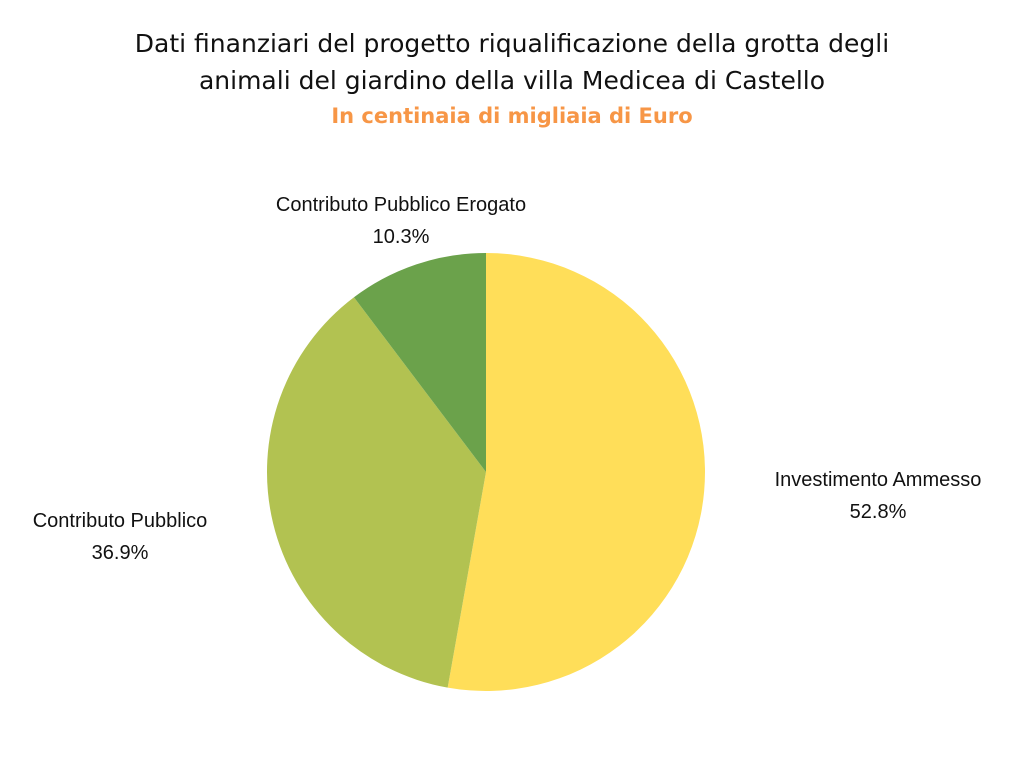 The image size is (1024, 768). Describe the element at coordinates (511, 116) in the screenshot. I see `chart-subtitle: In centinaia di migliaia di Euro` at that location.